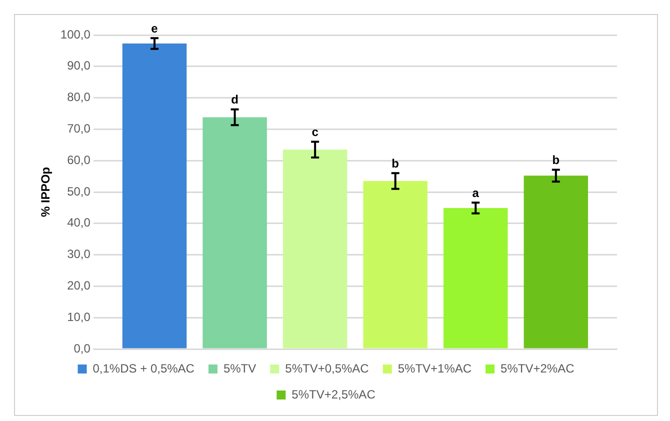  Describe the element at coordinates (537, 368) in the screenshot. I see `legend-label: 5%TV+2%AC` at that location.